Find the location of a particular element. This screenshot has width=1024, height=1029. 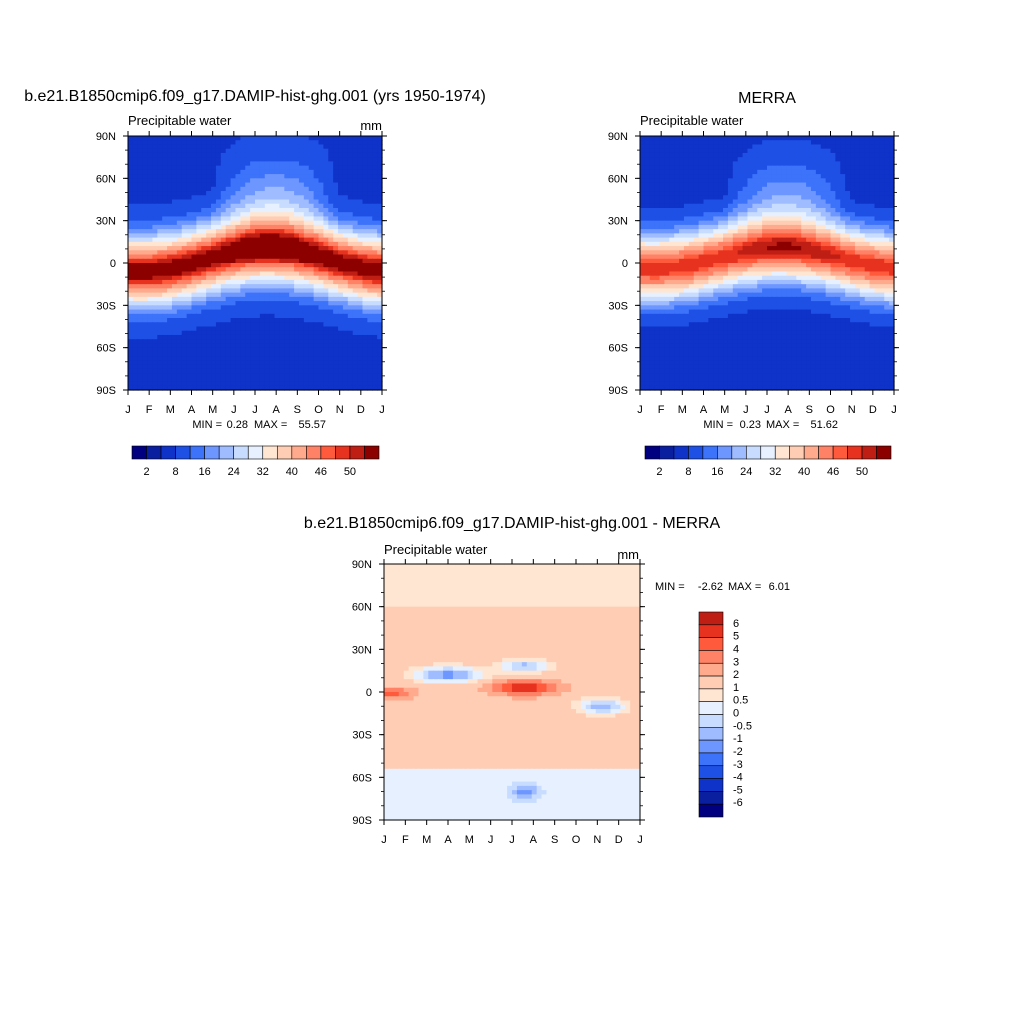

panel-model-min-value: 0.28 is located at coordinates (237, 425).